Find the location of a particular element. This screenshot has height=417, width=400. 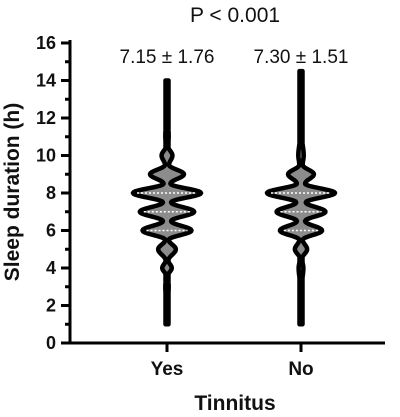

y-tick-label: 8 is located at coordinates (51, 193).